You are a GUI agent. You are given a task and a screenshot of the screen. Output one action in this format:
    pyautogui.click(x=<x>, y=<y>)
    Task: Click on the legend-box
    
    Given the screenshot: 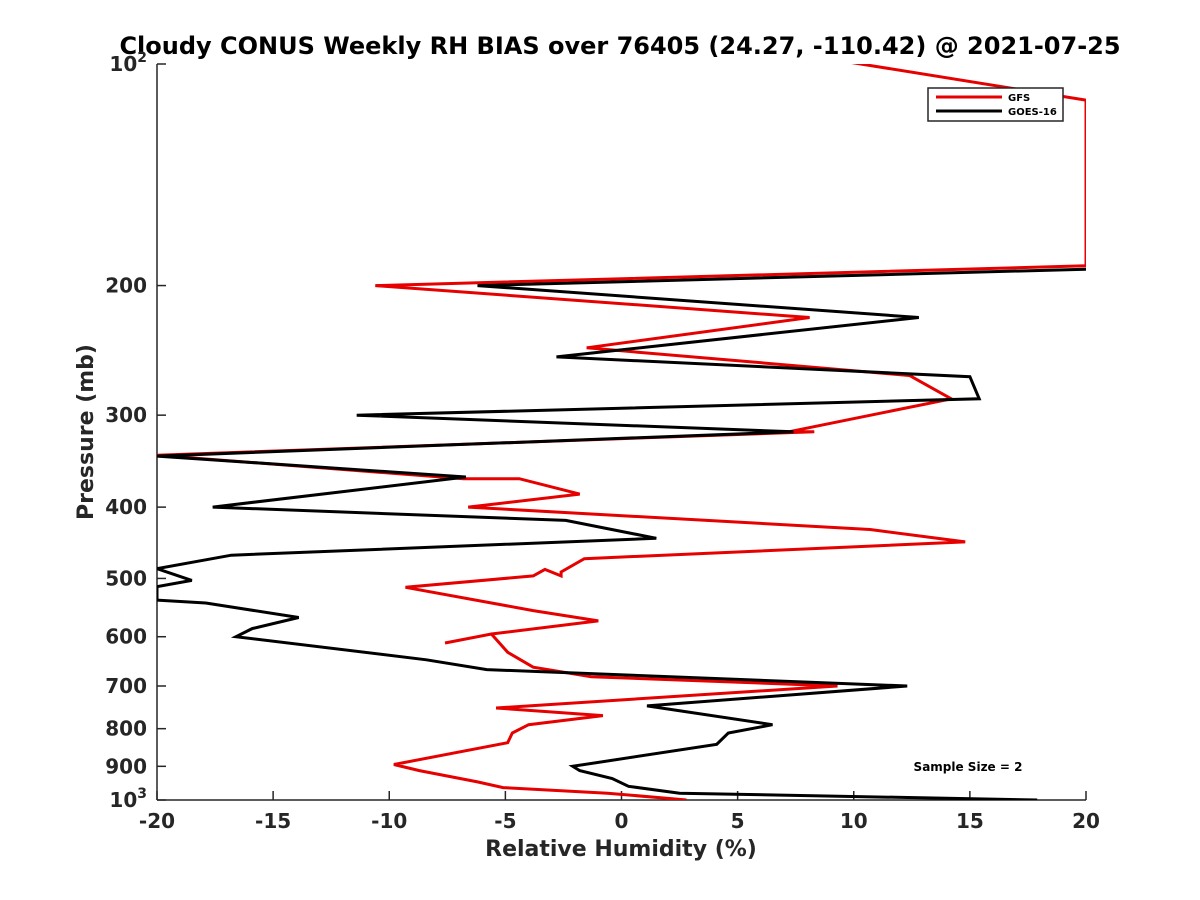 What is the action you would take?
    pyautogui.click(x=995, y=104)
    